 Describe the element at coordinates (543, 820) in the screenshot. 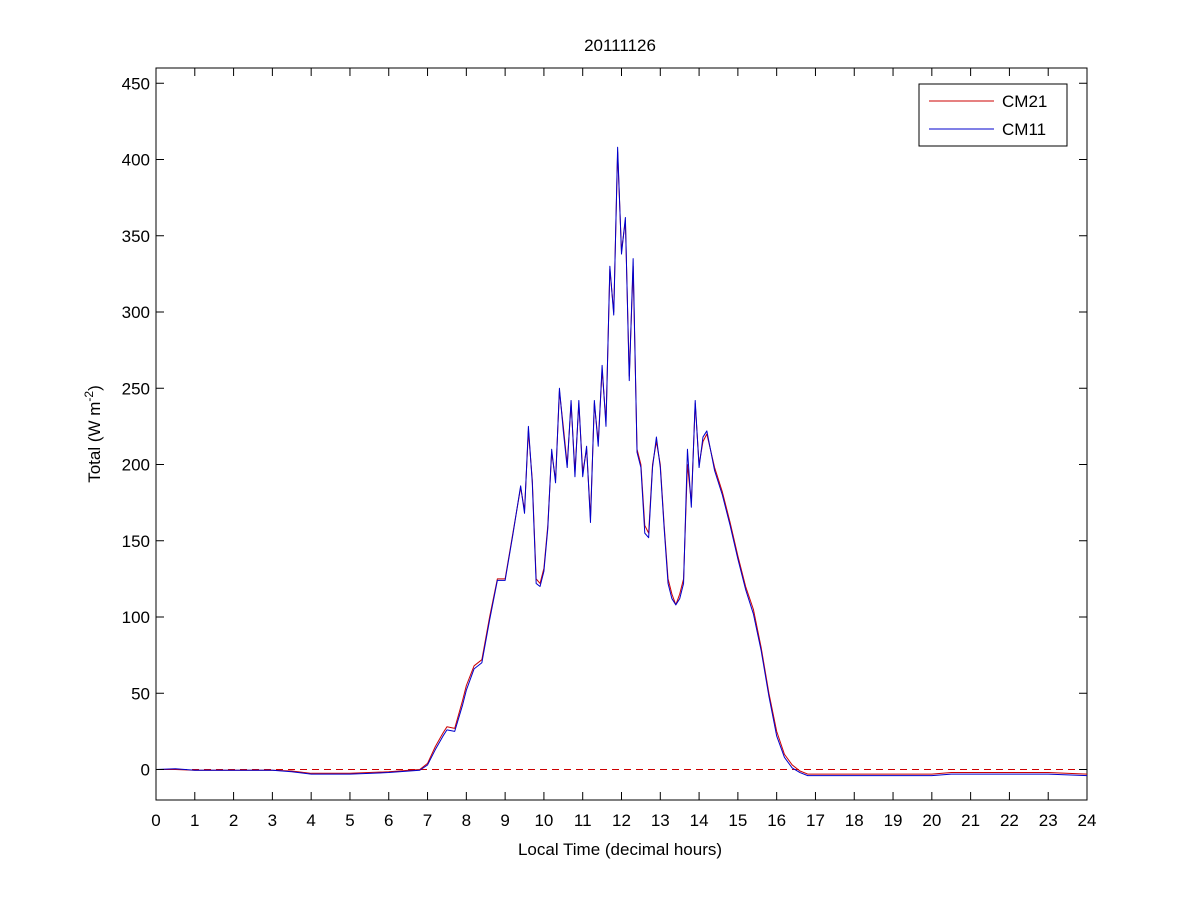

I see `x-tick-label: 10` at that location.